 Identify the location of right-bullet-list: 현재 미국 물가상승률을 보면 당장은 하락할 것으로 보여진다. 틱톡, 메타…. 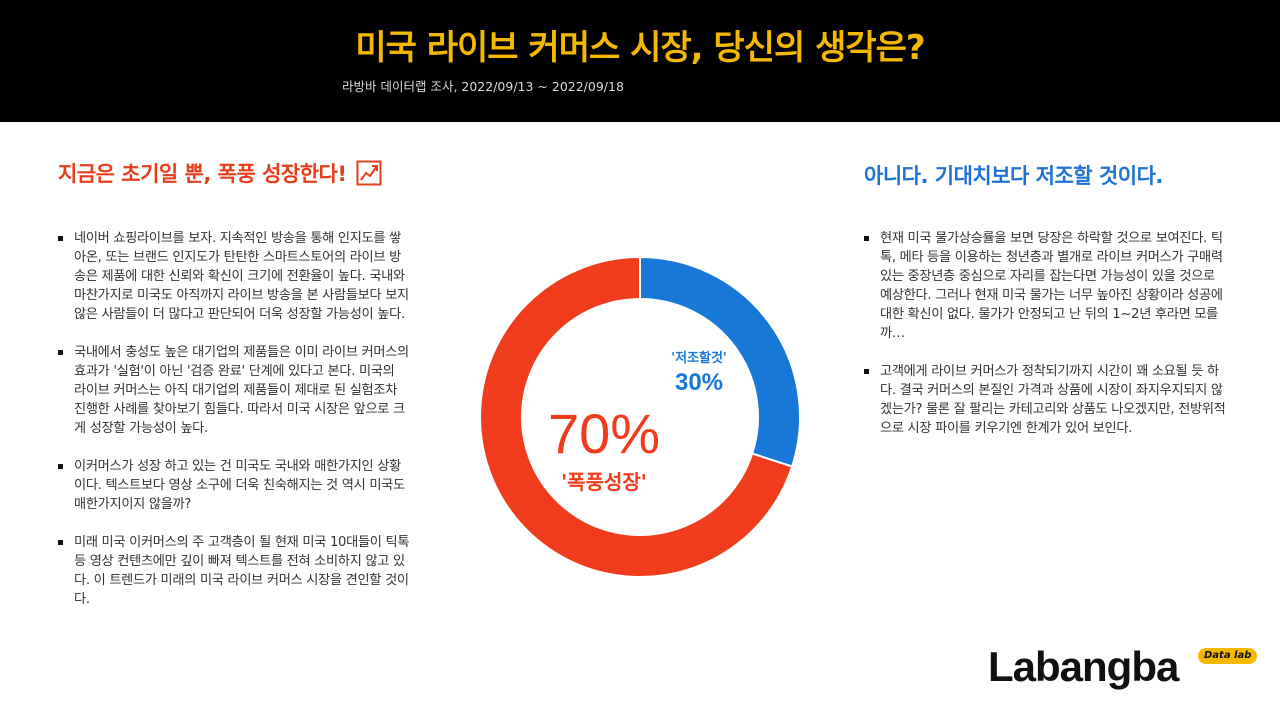
(1046, 343).